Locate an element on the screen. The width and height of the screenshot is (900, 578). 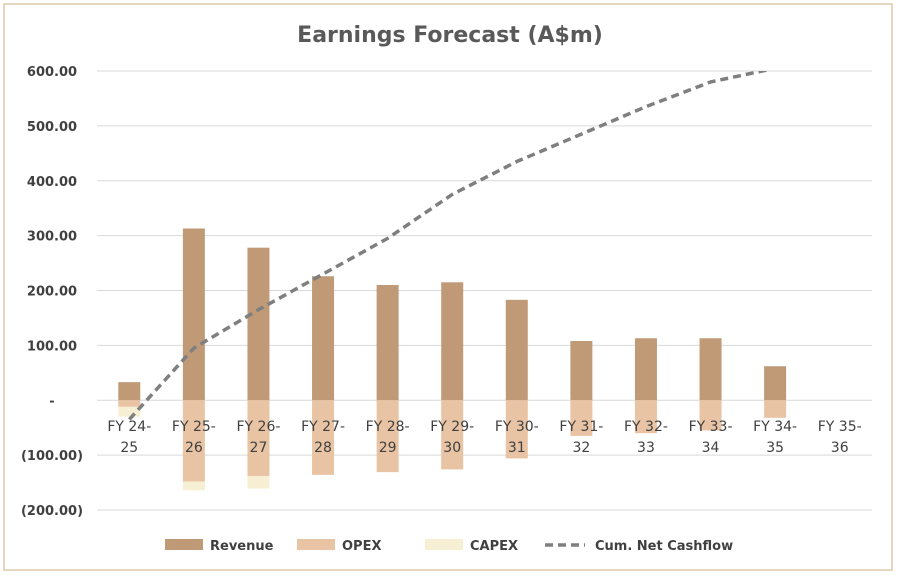
y-tick-label: (200.00) is located at coordinates (52, 511).